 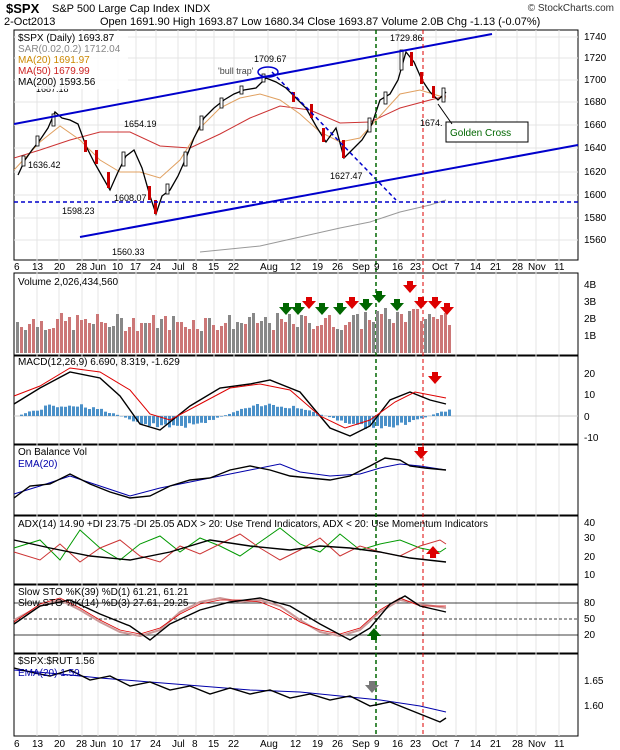 What do you see at coordinates (268, 72) in the screenshot?
I see `bull-trap-circle` at bounding box center [268, 72].